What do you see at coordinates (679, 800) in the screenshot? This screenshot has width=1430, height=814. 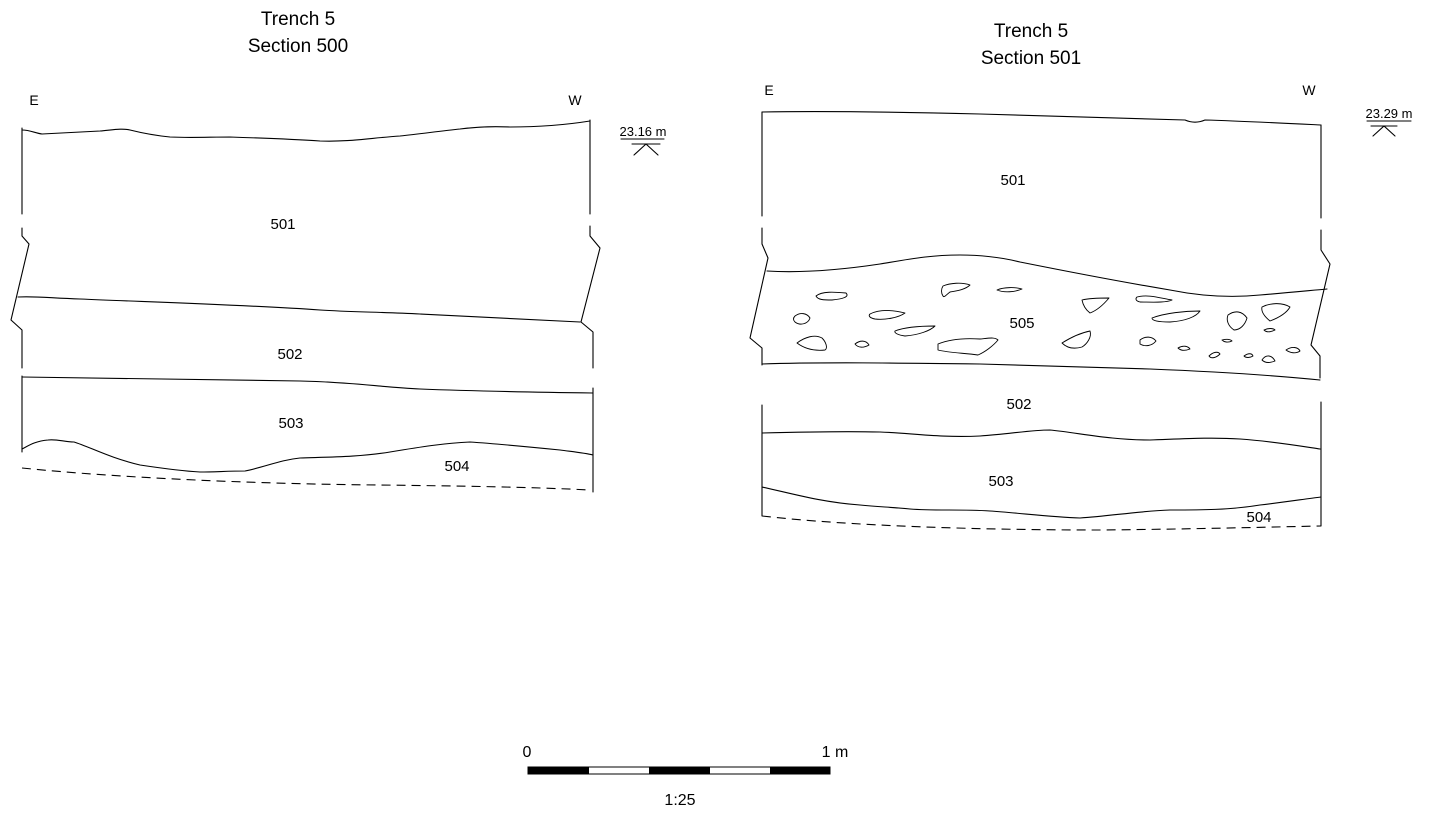 I see `scale-ratio-label: 1:25` at bounding box center [679, 800].